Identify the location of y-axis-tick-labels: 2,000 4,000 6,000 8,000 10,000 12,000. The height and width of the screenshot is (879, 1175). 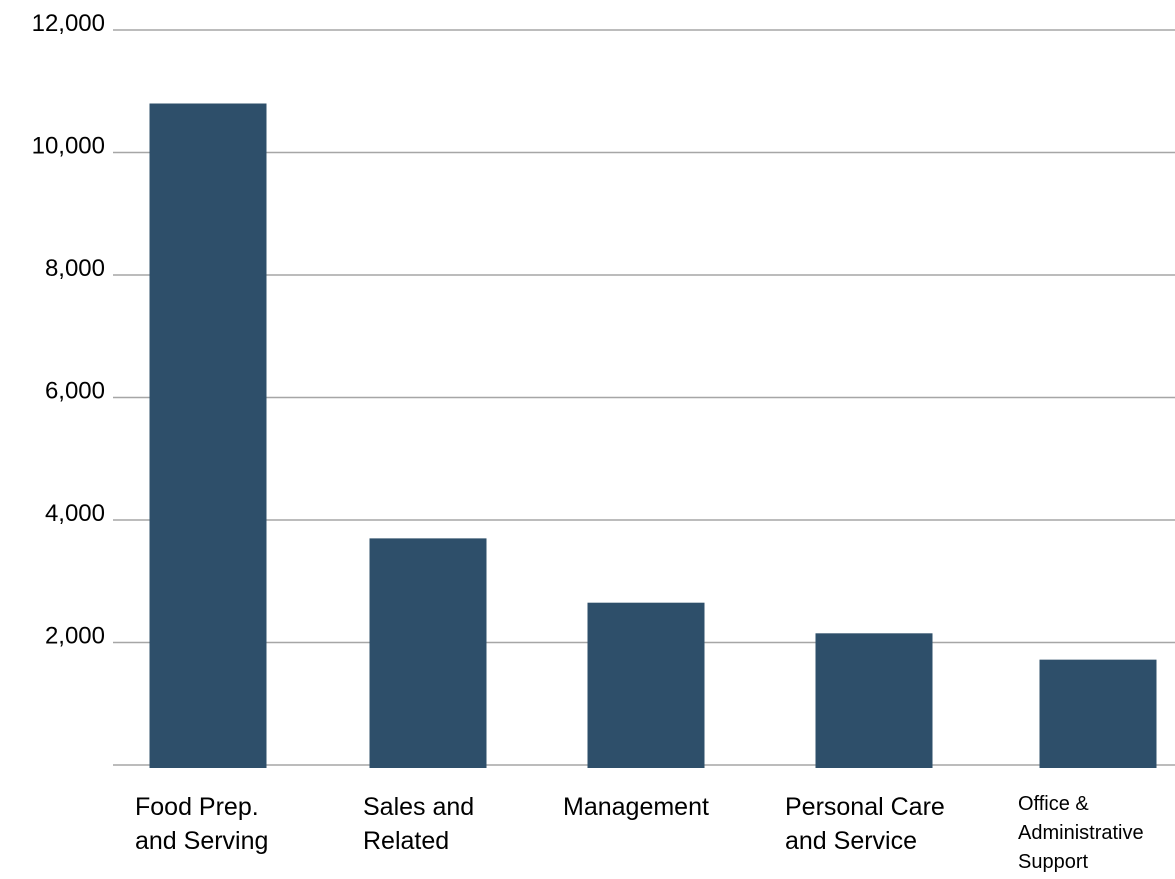
(68, 330).